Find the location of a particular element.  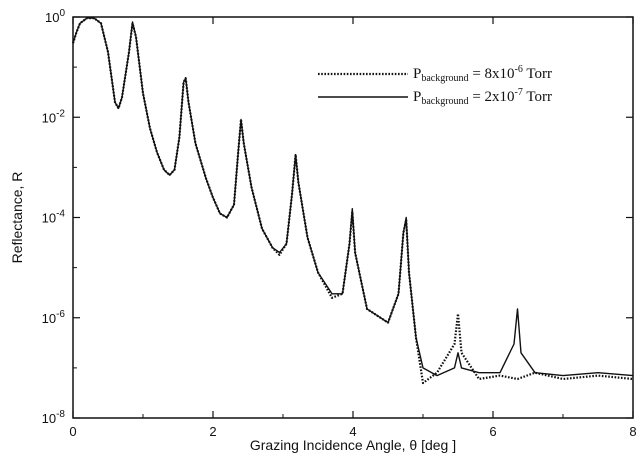

y-tick-label: 10⁰ is located at coordinates (55, 16).